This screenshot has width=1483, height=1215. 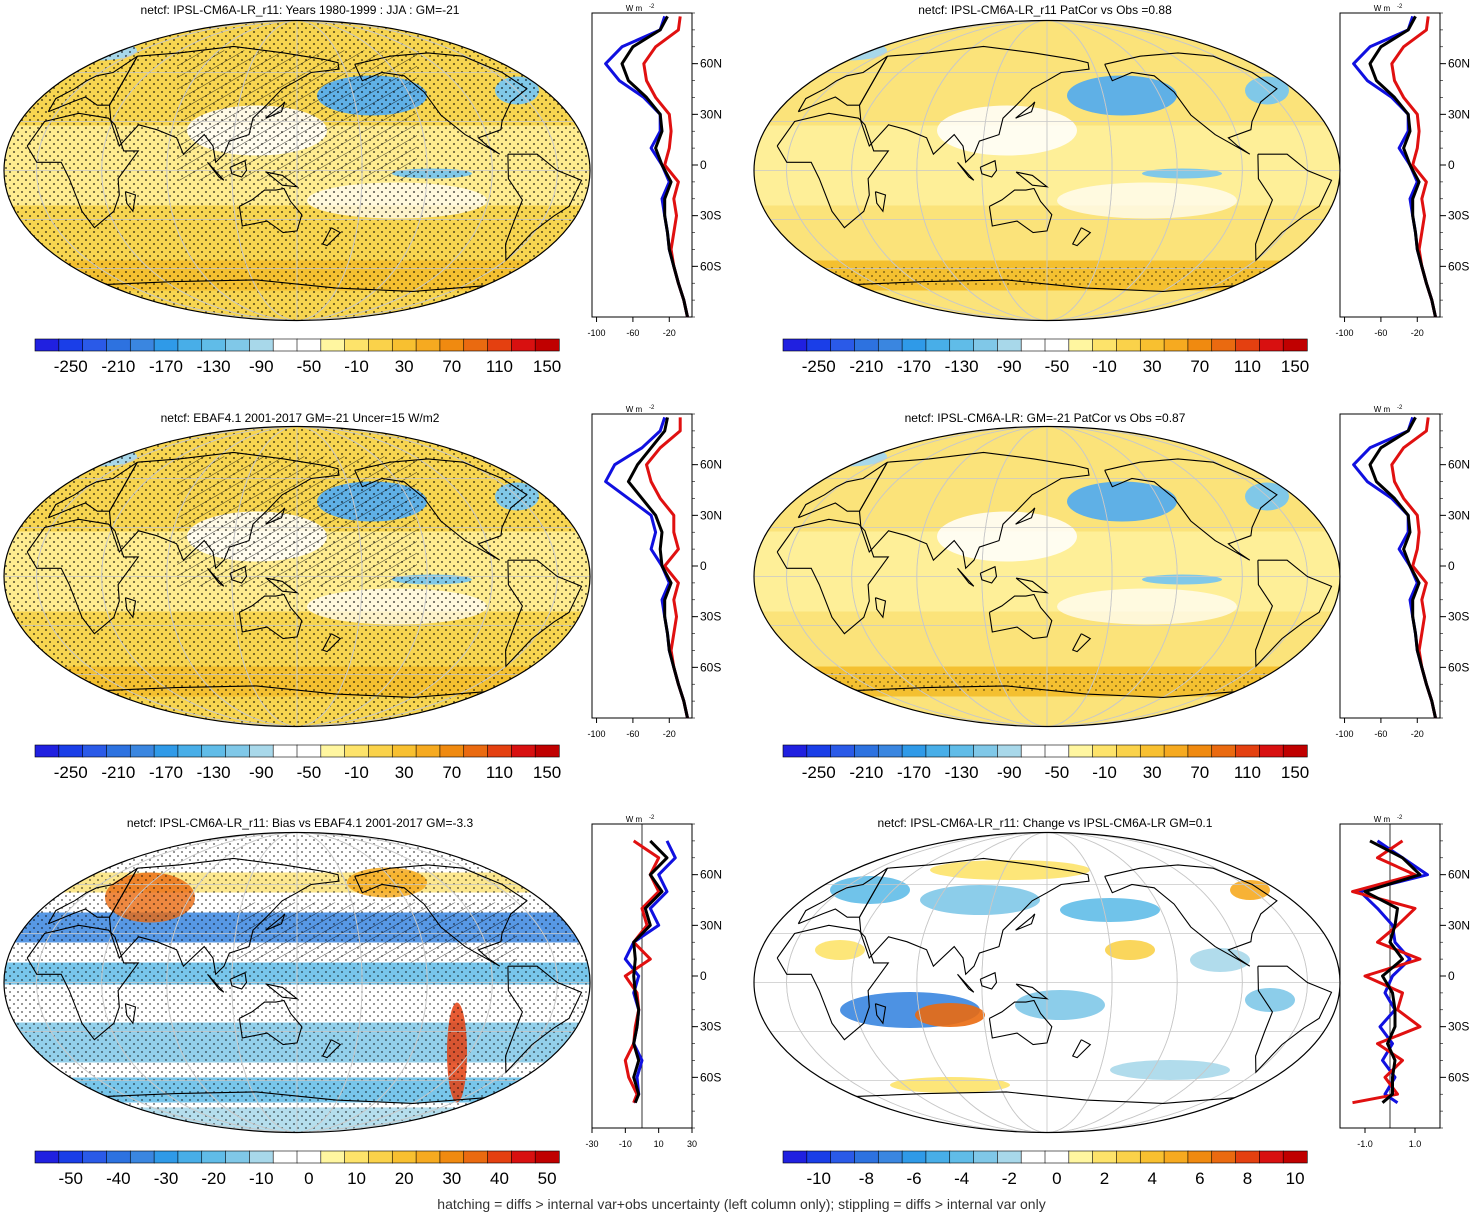 What do you see at coordinates (1104, 772) in the screenshot?
I see `colorbar-tick-label: -10` at bounding box center [1104, 772].